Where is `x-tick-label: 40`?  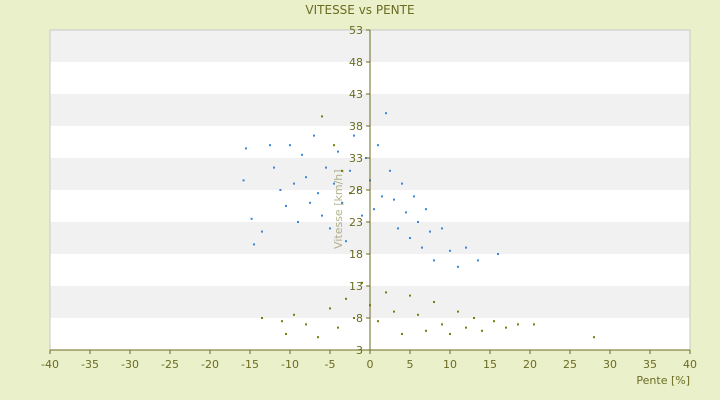
x-tick-label: 40 is located at coordinates (690, 364).